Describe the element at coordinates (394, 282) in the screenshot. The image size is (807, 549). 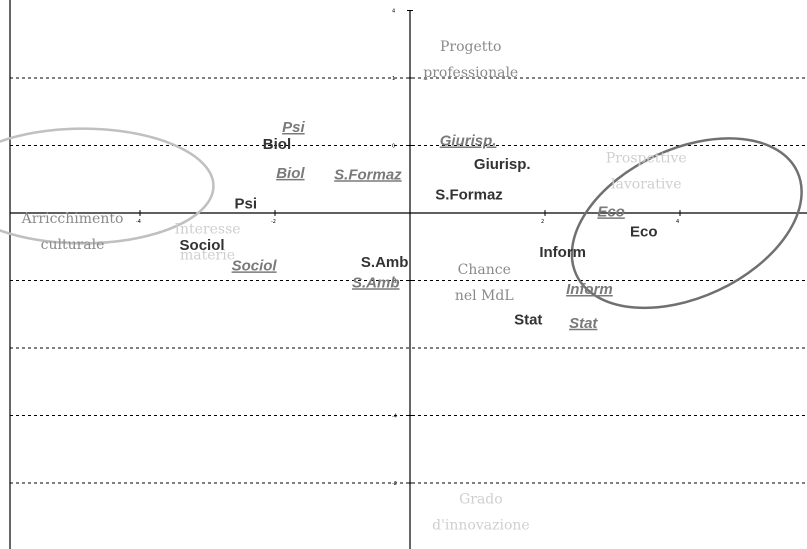
I see `y-tick-label: -1` at that location.